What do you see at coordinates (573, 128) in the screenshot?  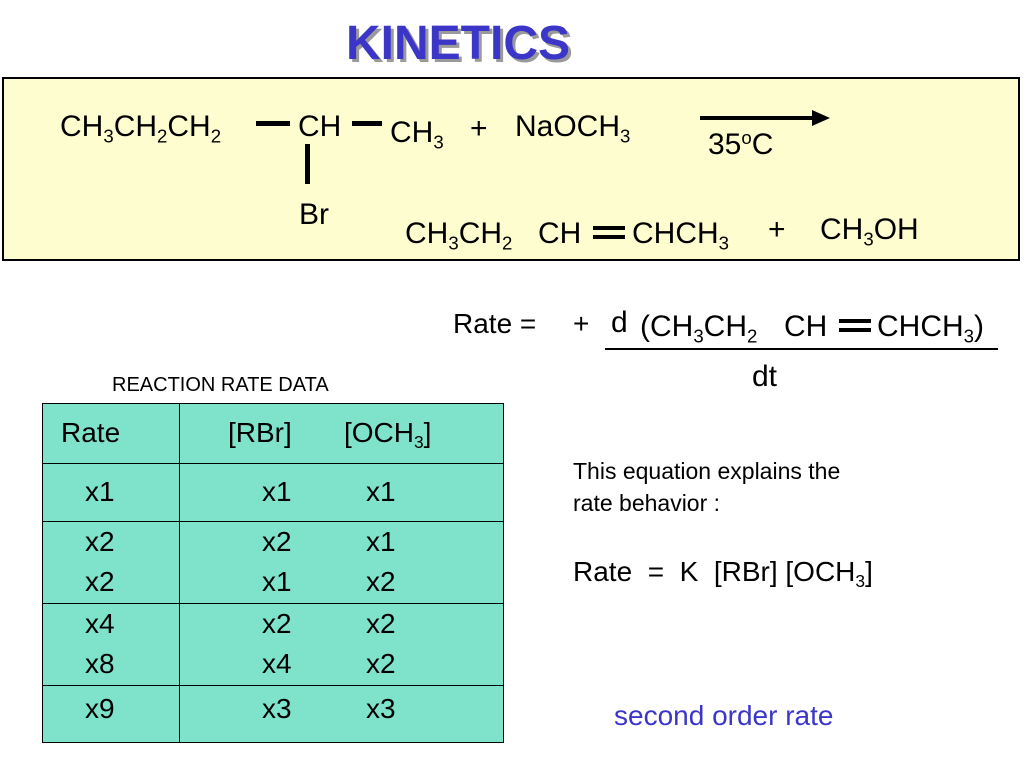 I see `reagent: NaOCH3` at bounding box center [573, 128].